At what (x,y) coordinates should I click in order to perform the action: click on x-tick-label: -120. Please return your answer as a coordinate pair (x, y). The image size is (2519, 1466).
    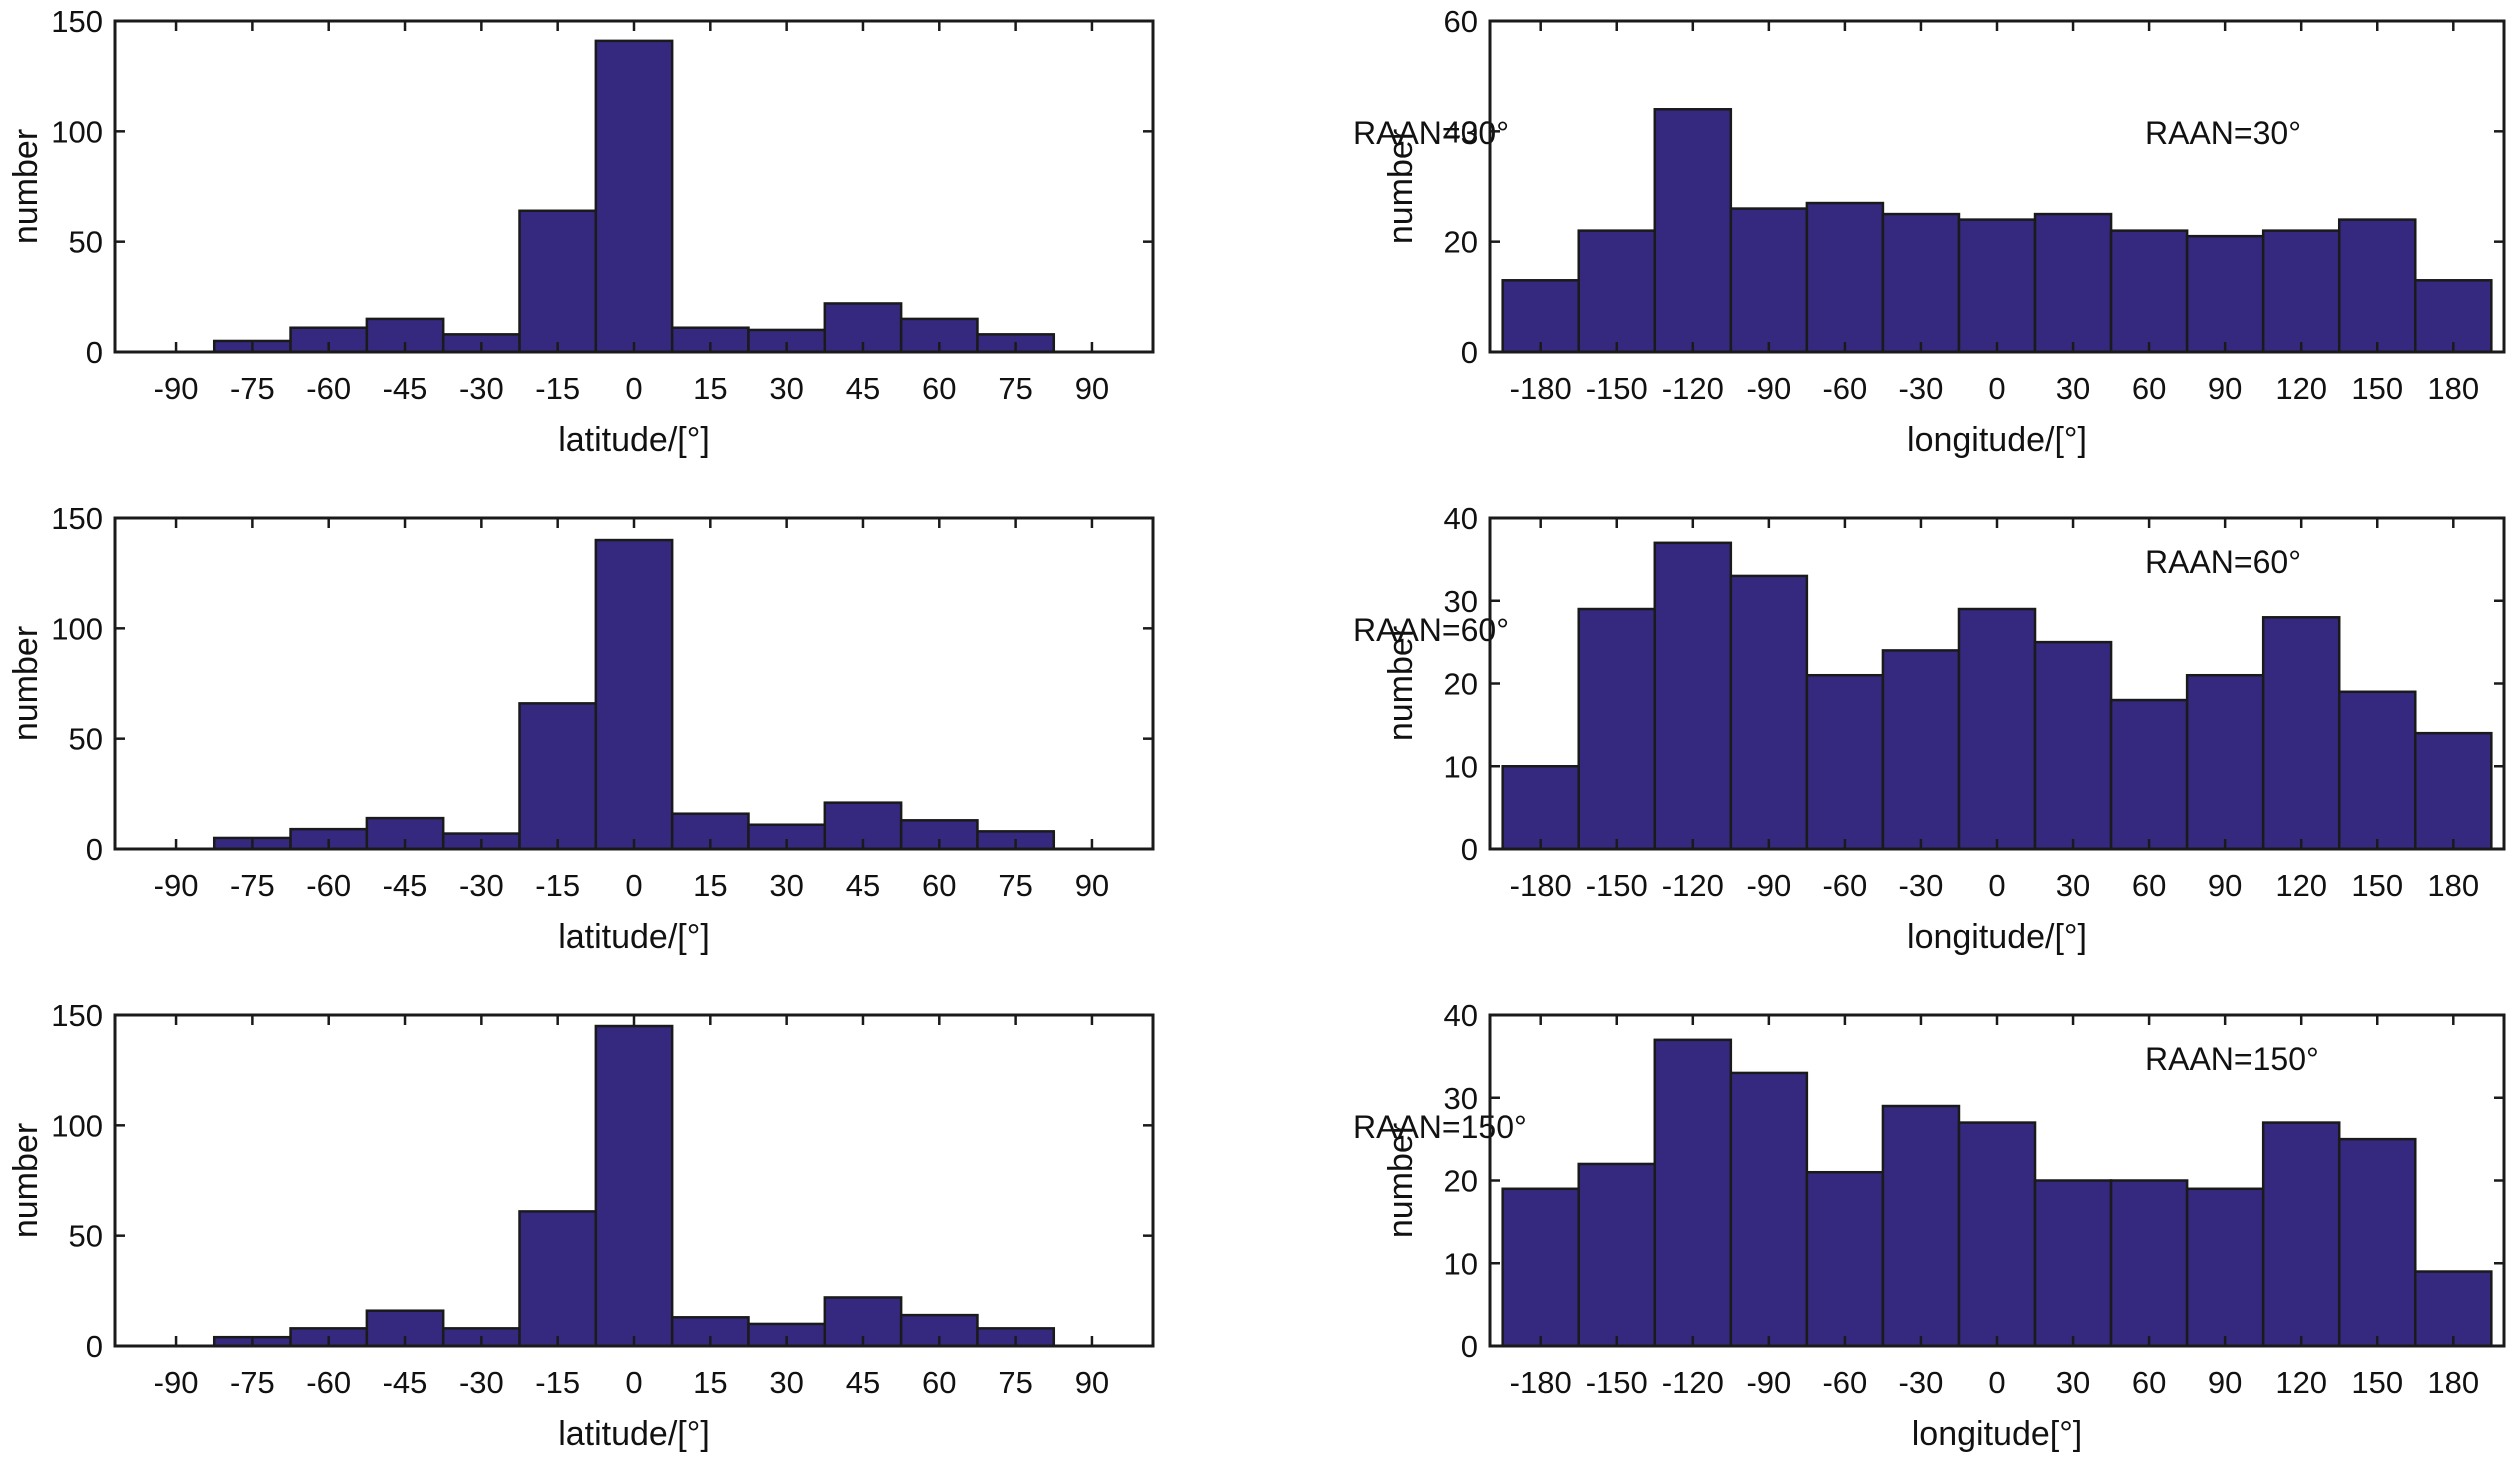
    Looking at the image, I should click on (1693, 388).